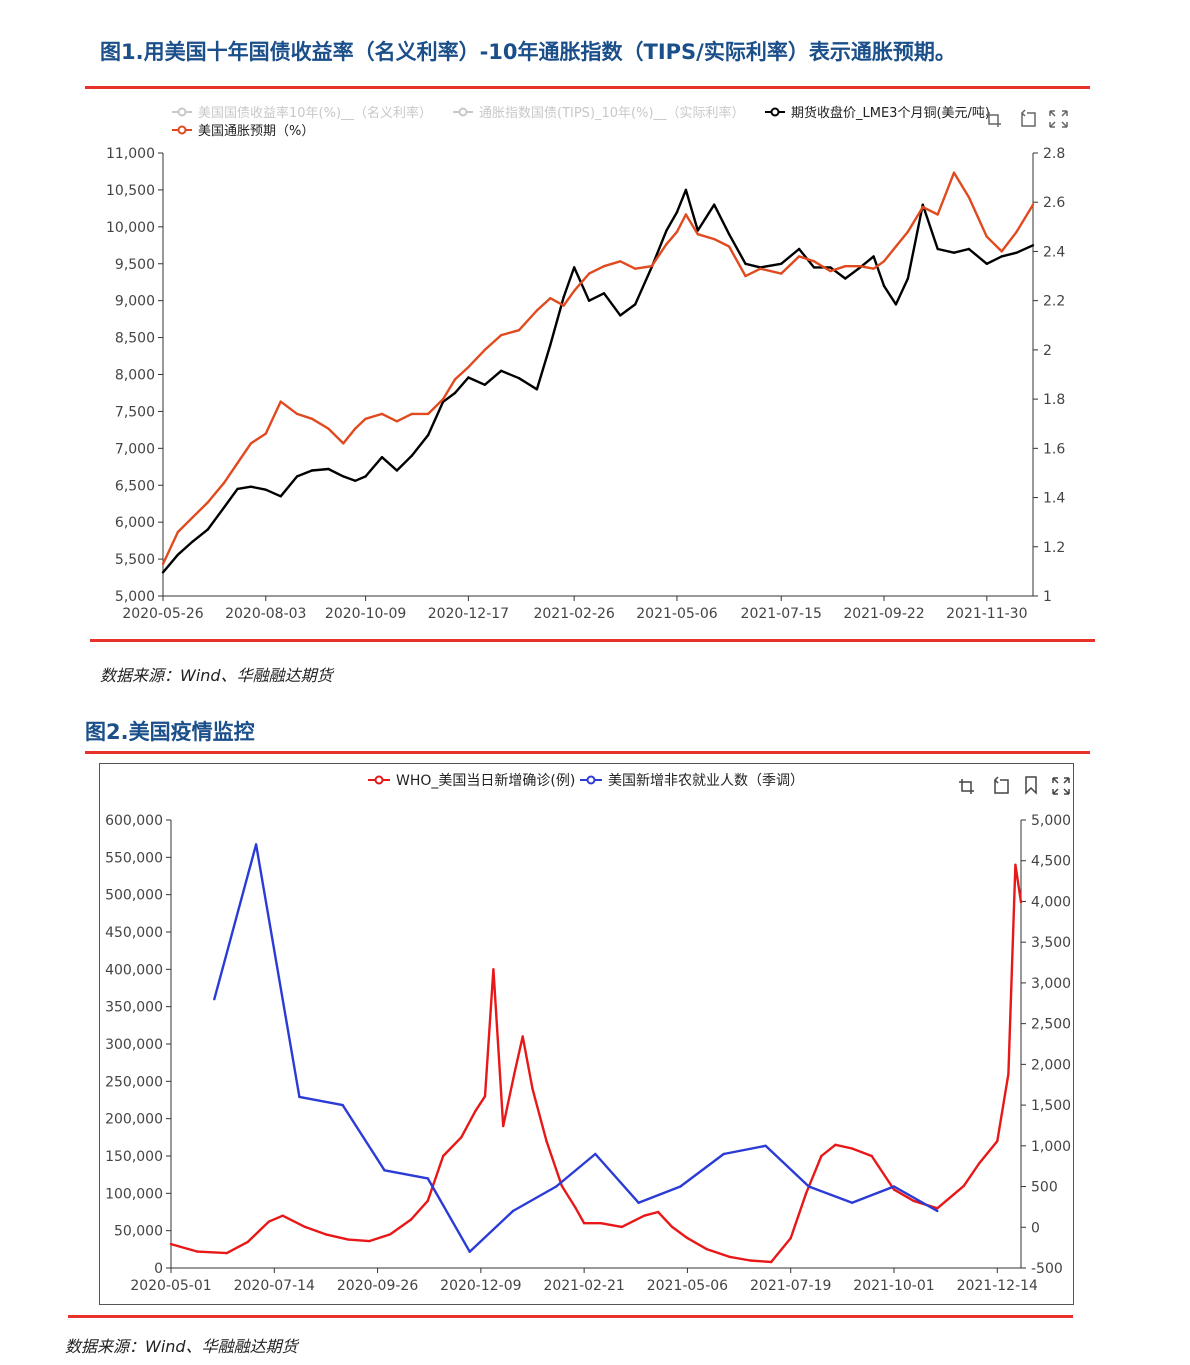 The width and height of the screenshot is (1190, 1365). I want to click on y-right-tick-label: 4,000, so click(1051, 902).